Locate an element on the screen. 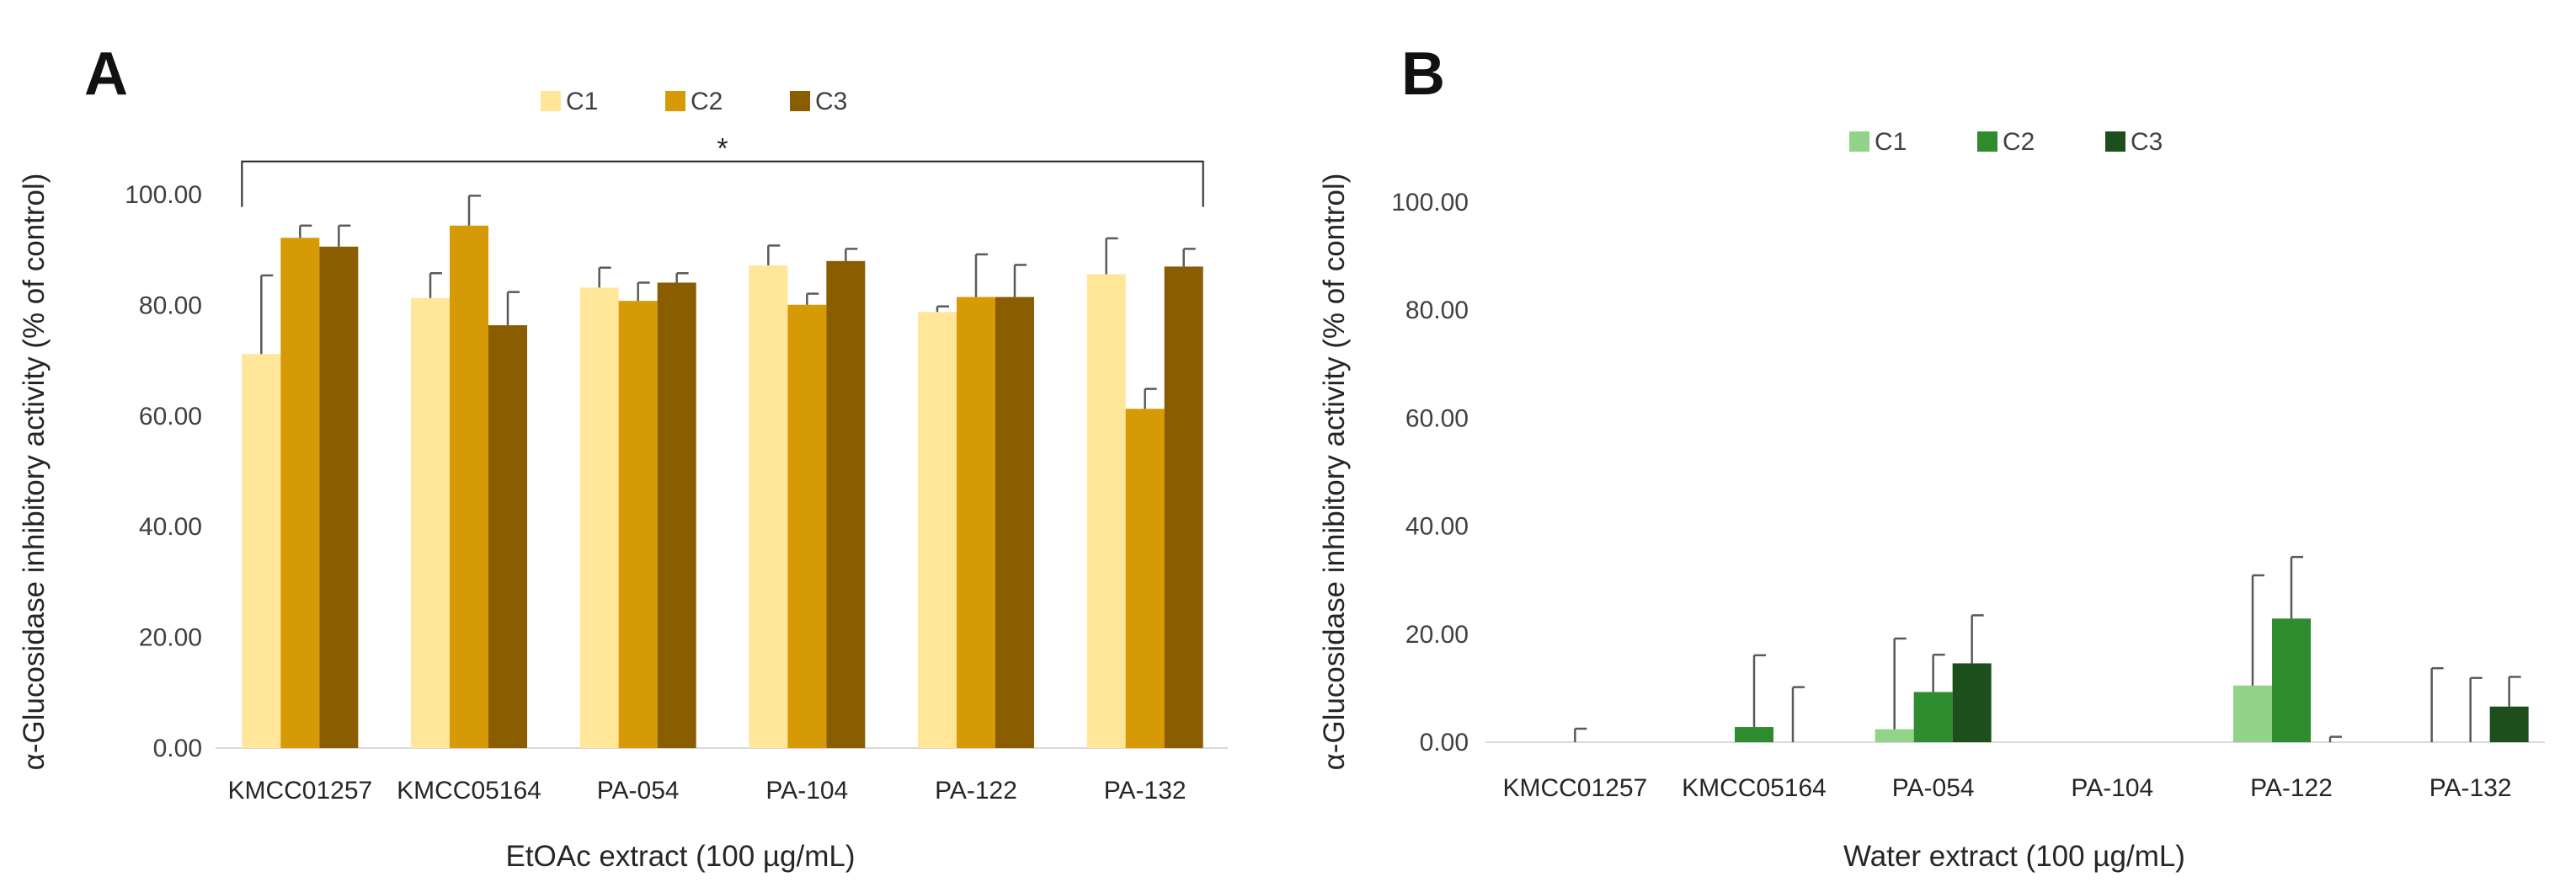  significance-bracket is located at coordinates (722, 183).